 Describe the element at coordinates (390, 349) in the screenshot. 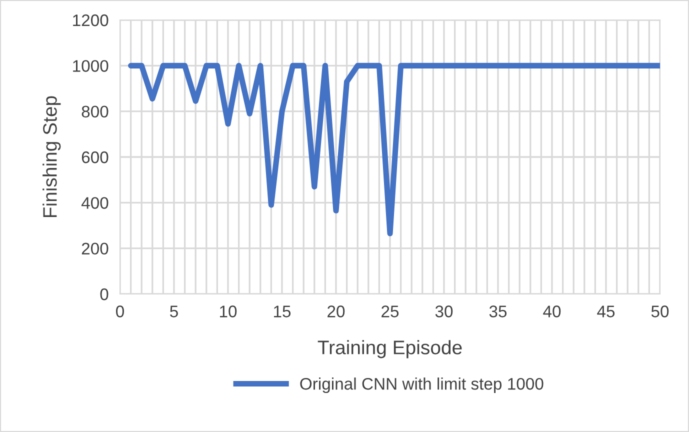

I see `x-axis-title: Training Episode` at that location.